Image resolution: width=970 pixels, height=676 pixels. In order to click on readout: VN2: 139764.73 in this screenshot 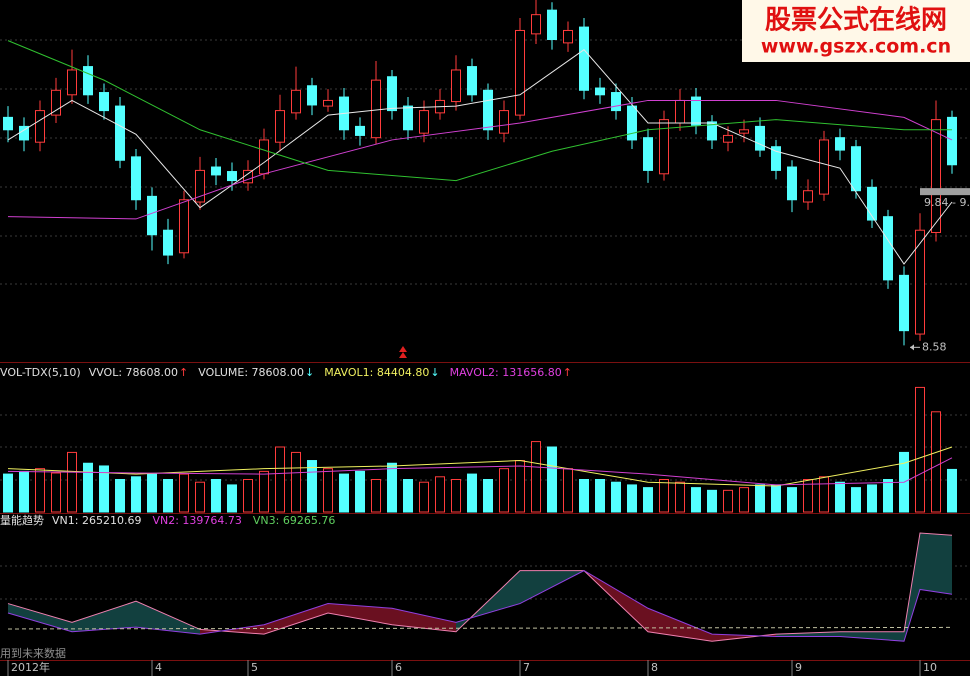, I will do `click(196, 520)`.